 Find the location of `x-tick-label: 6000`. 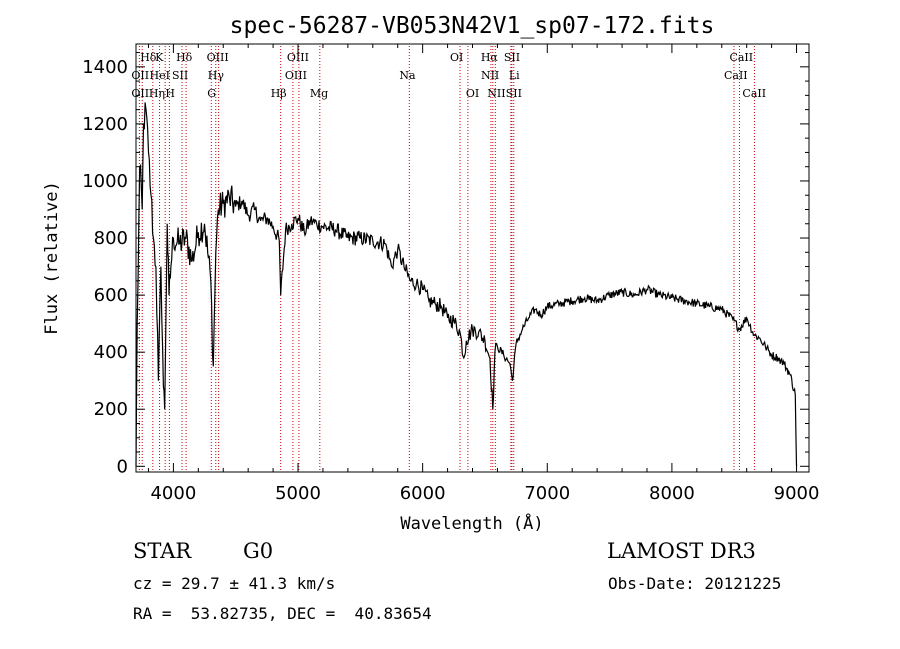

x-tick-label: 6000 is located at coordinates (423, 493).